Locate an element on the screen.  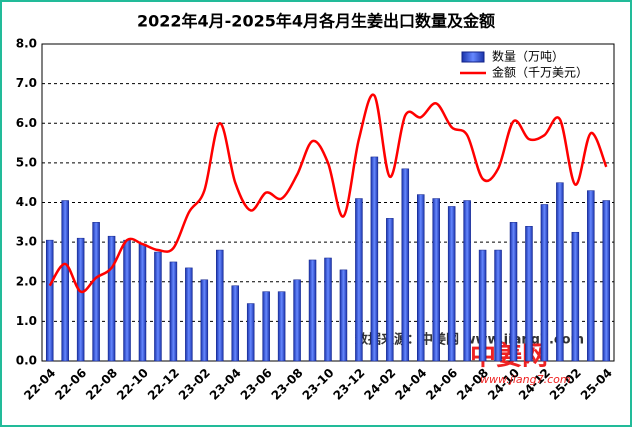
y-tick-label: 0.0 is located at coordinates (26, 361).